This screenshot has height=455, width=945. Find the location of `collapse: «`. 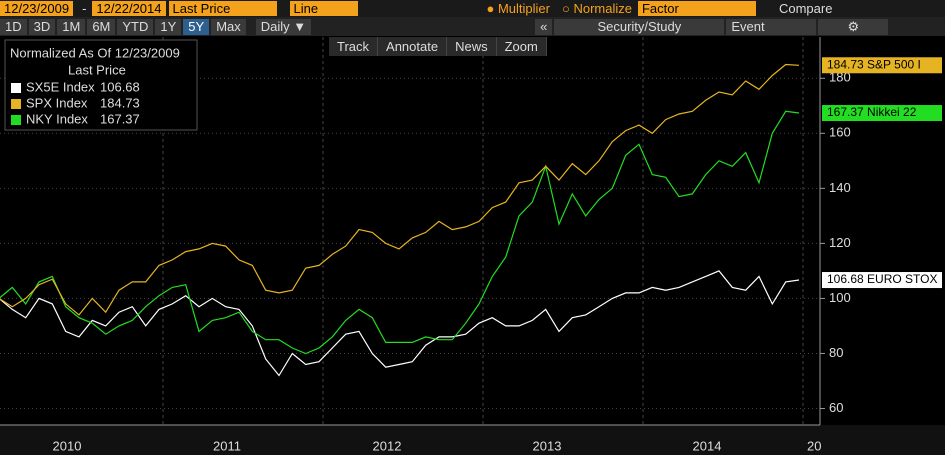

collapse: « is located at coordinates (544, 26).